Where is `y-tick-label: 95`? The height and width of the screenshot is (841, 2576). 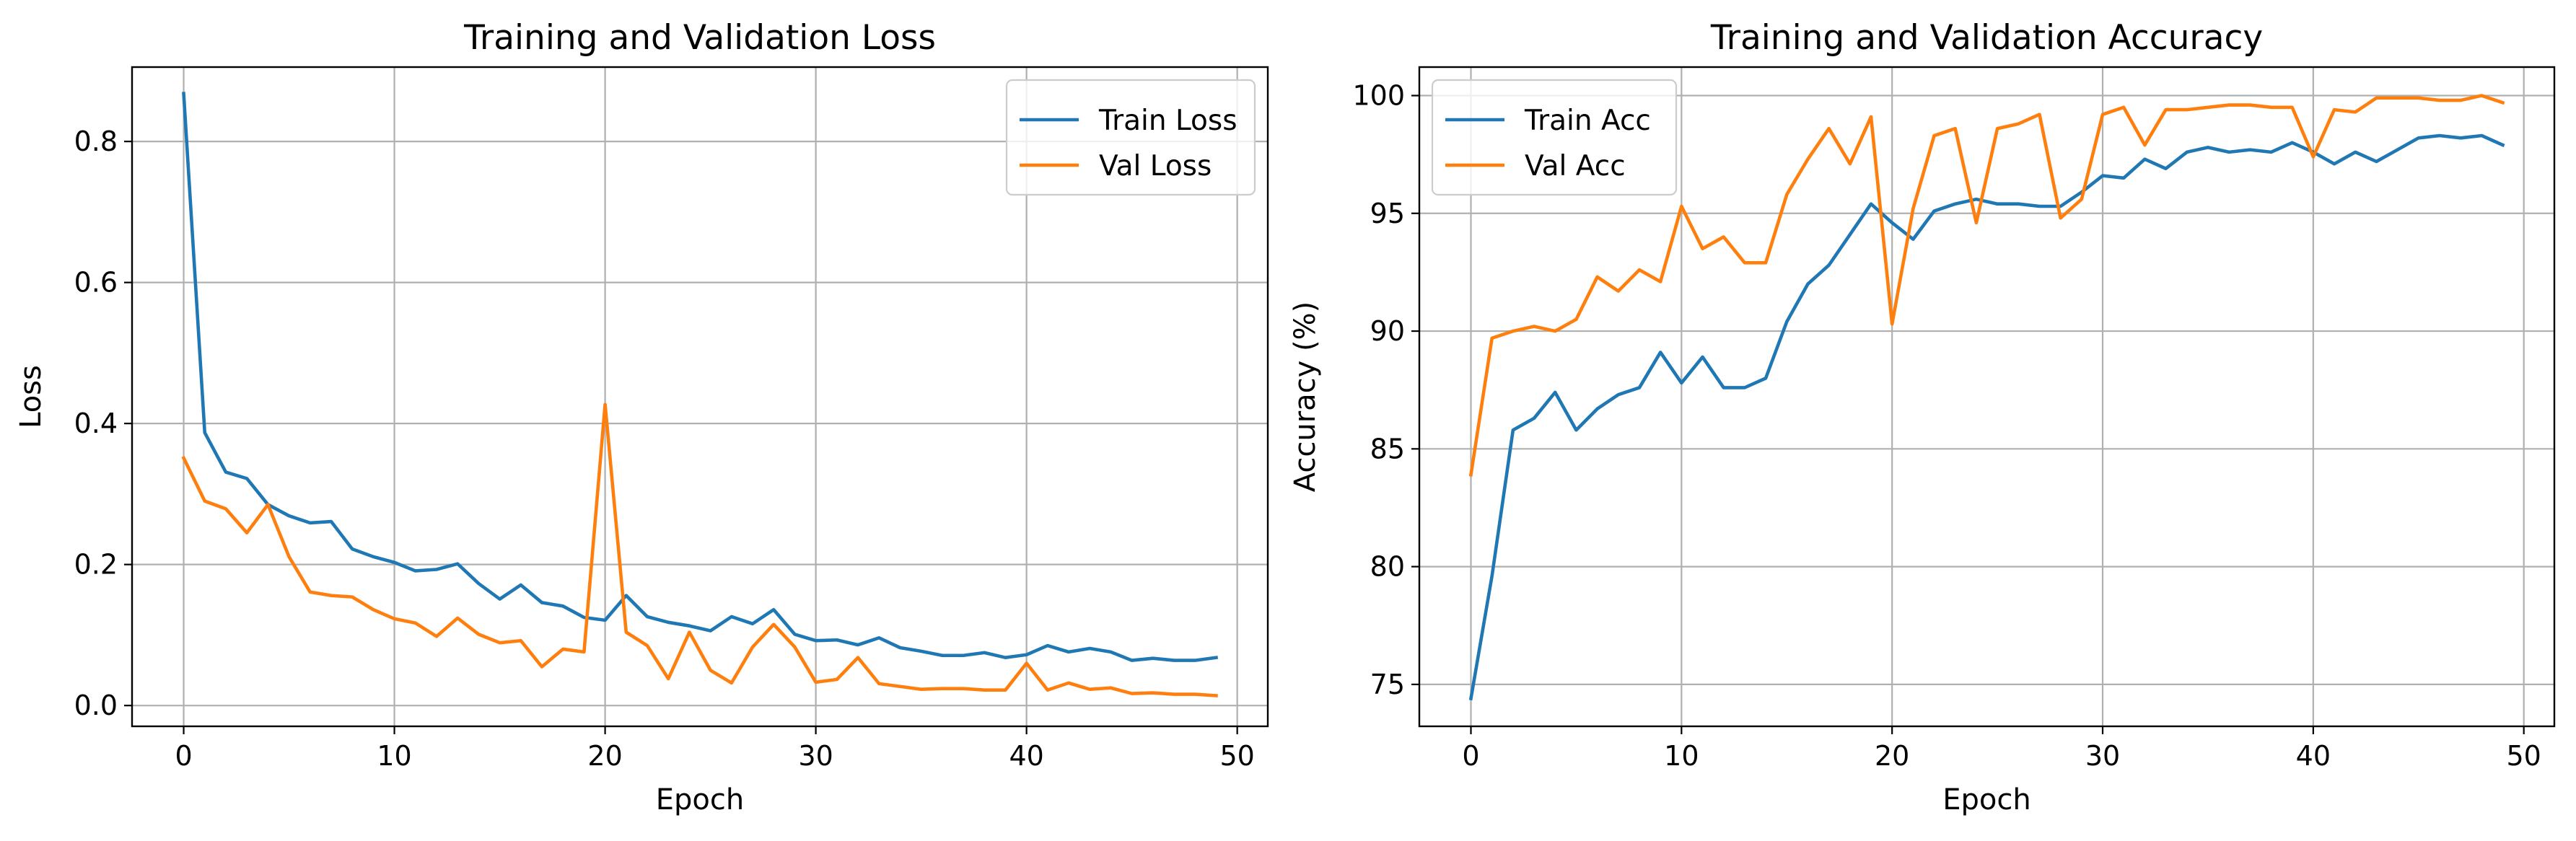 y-tick-label: 95 is located at coordinates (1387, 213).